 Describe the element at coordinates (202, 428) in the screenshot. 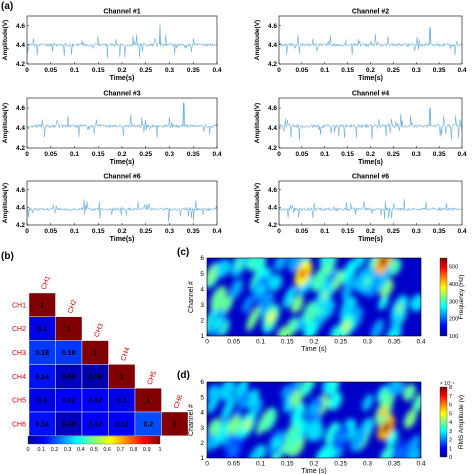

I see `y-tick-label: 3` at that location.